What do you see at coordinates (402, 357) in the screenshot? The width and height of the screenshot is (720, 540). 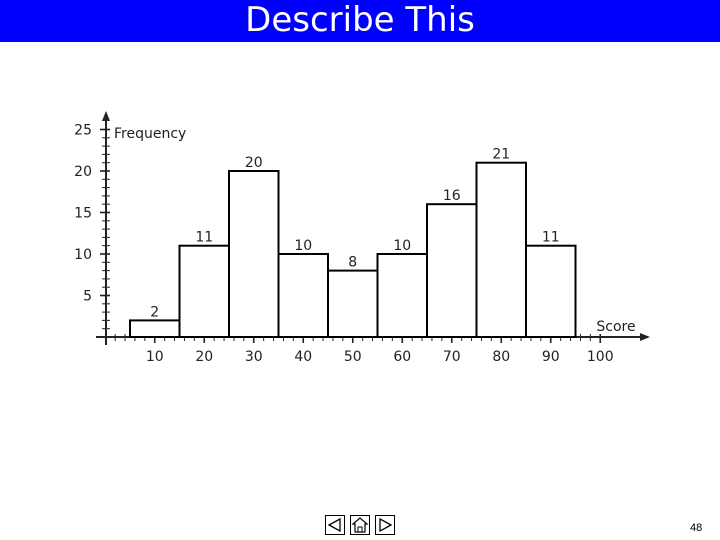 I see `x-tick-label: 60` at bounding box center [402, 357].